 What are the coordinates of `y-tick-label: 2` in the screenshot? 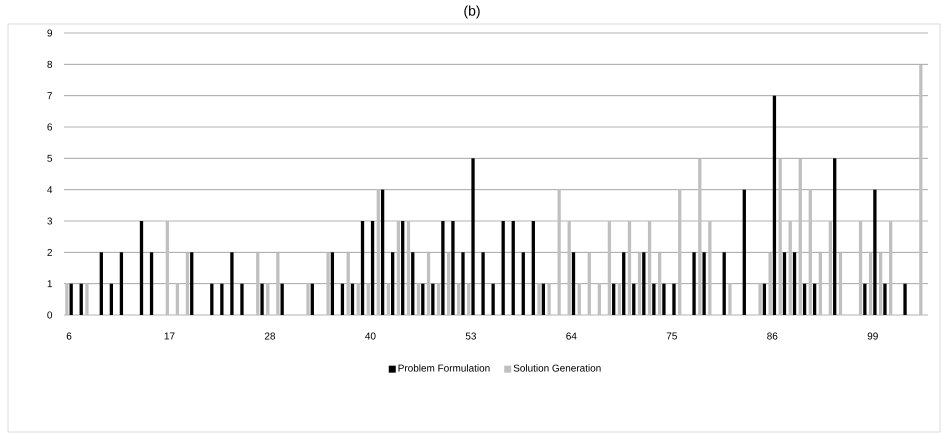 It's located at (49, 252).